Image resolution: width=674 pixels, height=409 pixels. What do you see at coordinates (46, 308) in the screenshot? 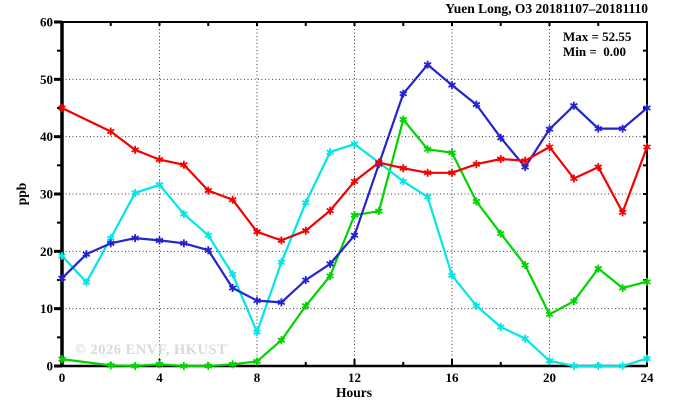
I see `y-tick-label: 10` at bounding box center [46, 308].